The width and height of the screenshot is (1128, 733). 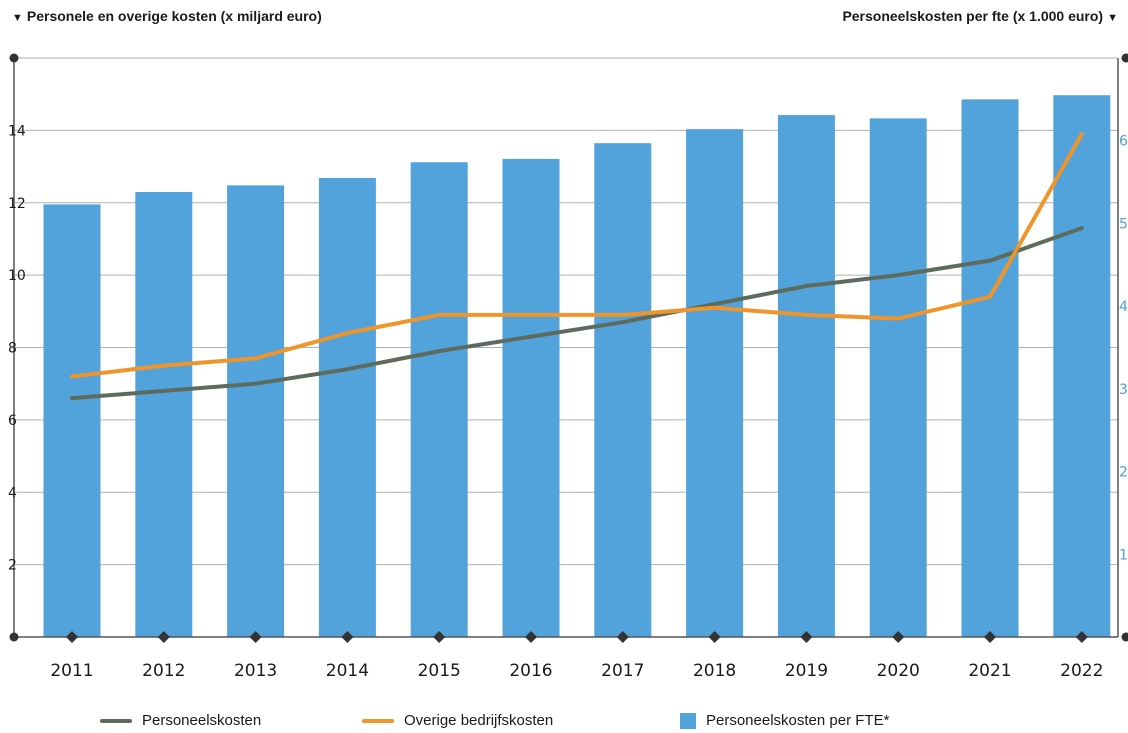 I want to click on bar-2017, so click(x=623, y=390).